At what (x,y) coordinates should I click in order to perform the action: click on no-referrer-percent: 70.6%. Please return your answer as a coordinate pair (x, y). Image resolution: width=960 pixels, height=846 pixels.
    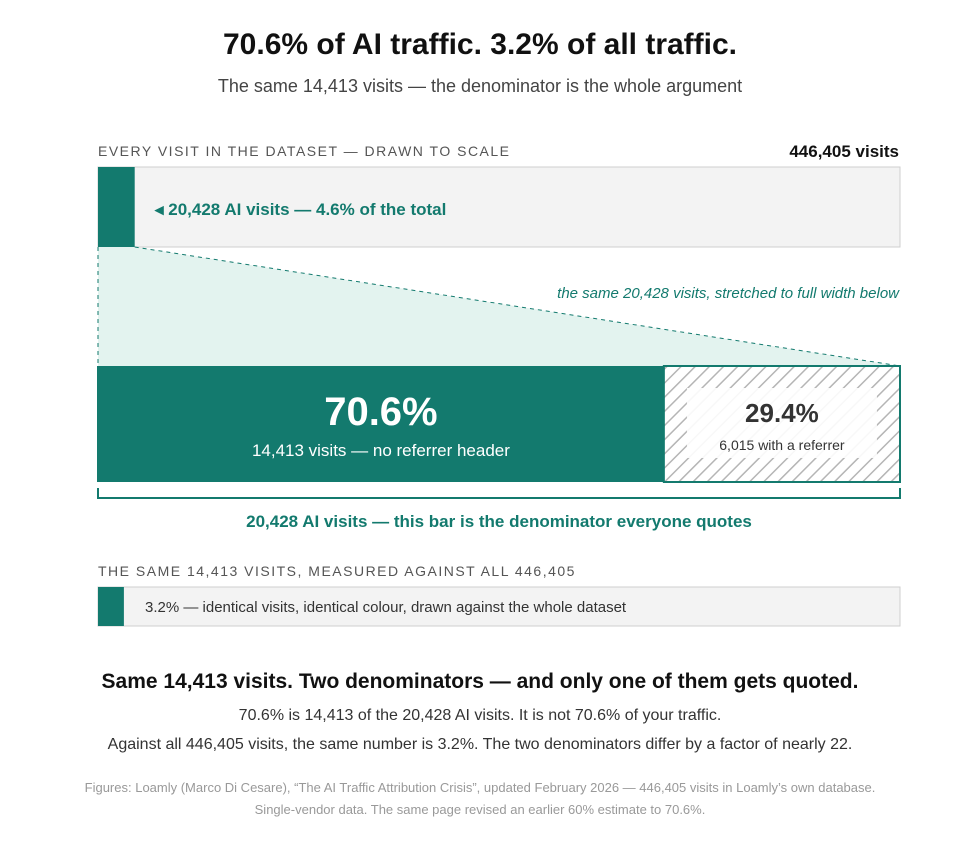
    Looking at the image, I should click on (380, 412).